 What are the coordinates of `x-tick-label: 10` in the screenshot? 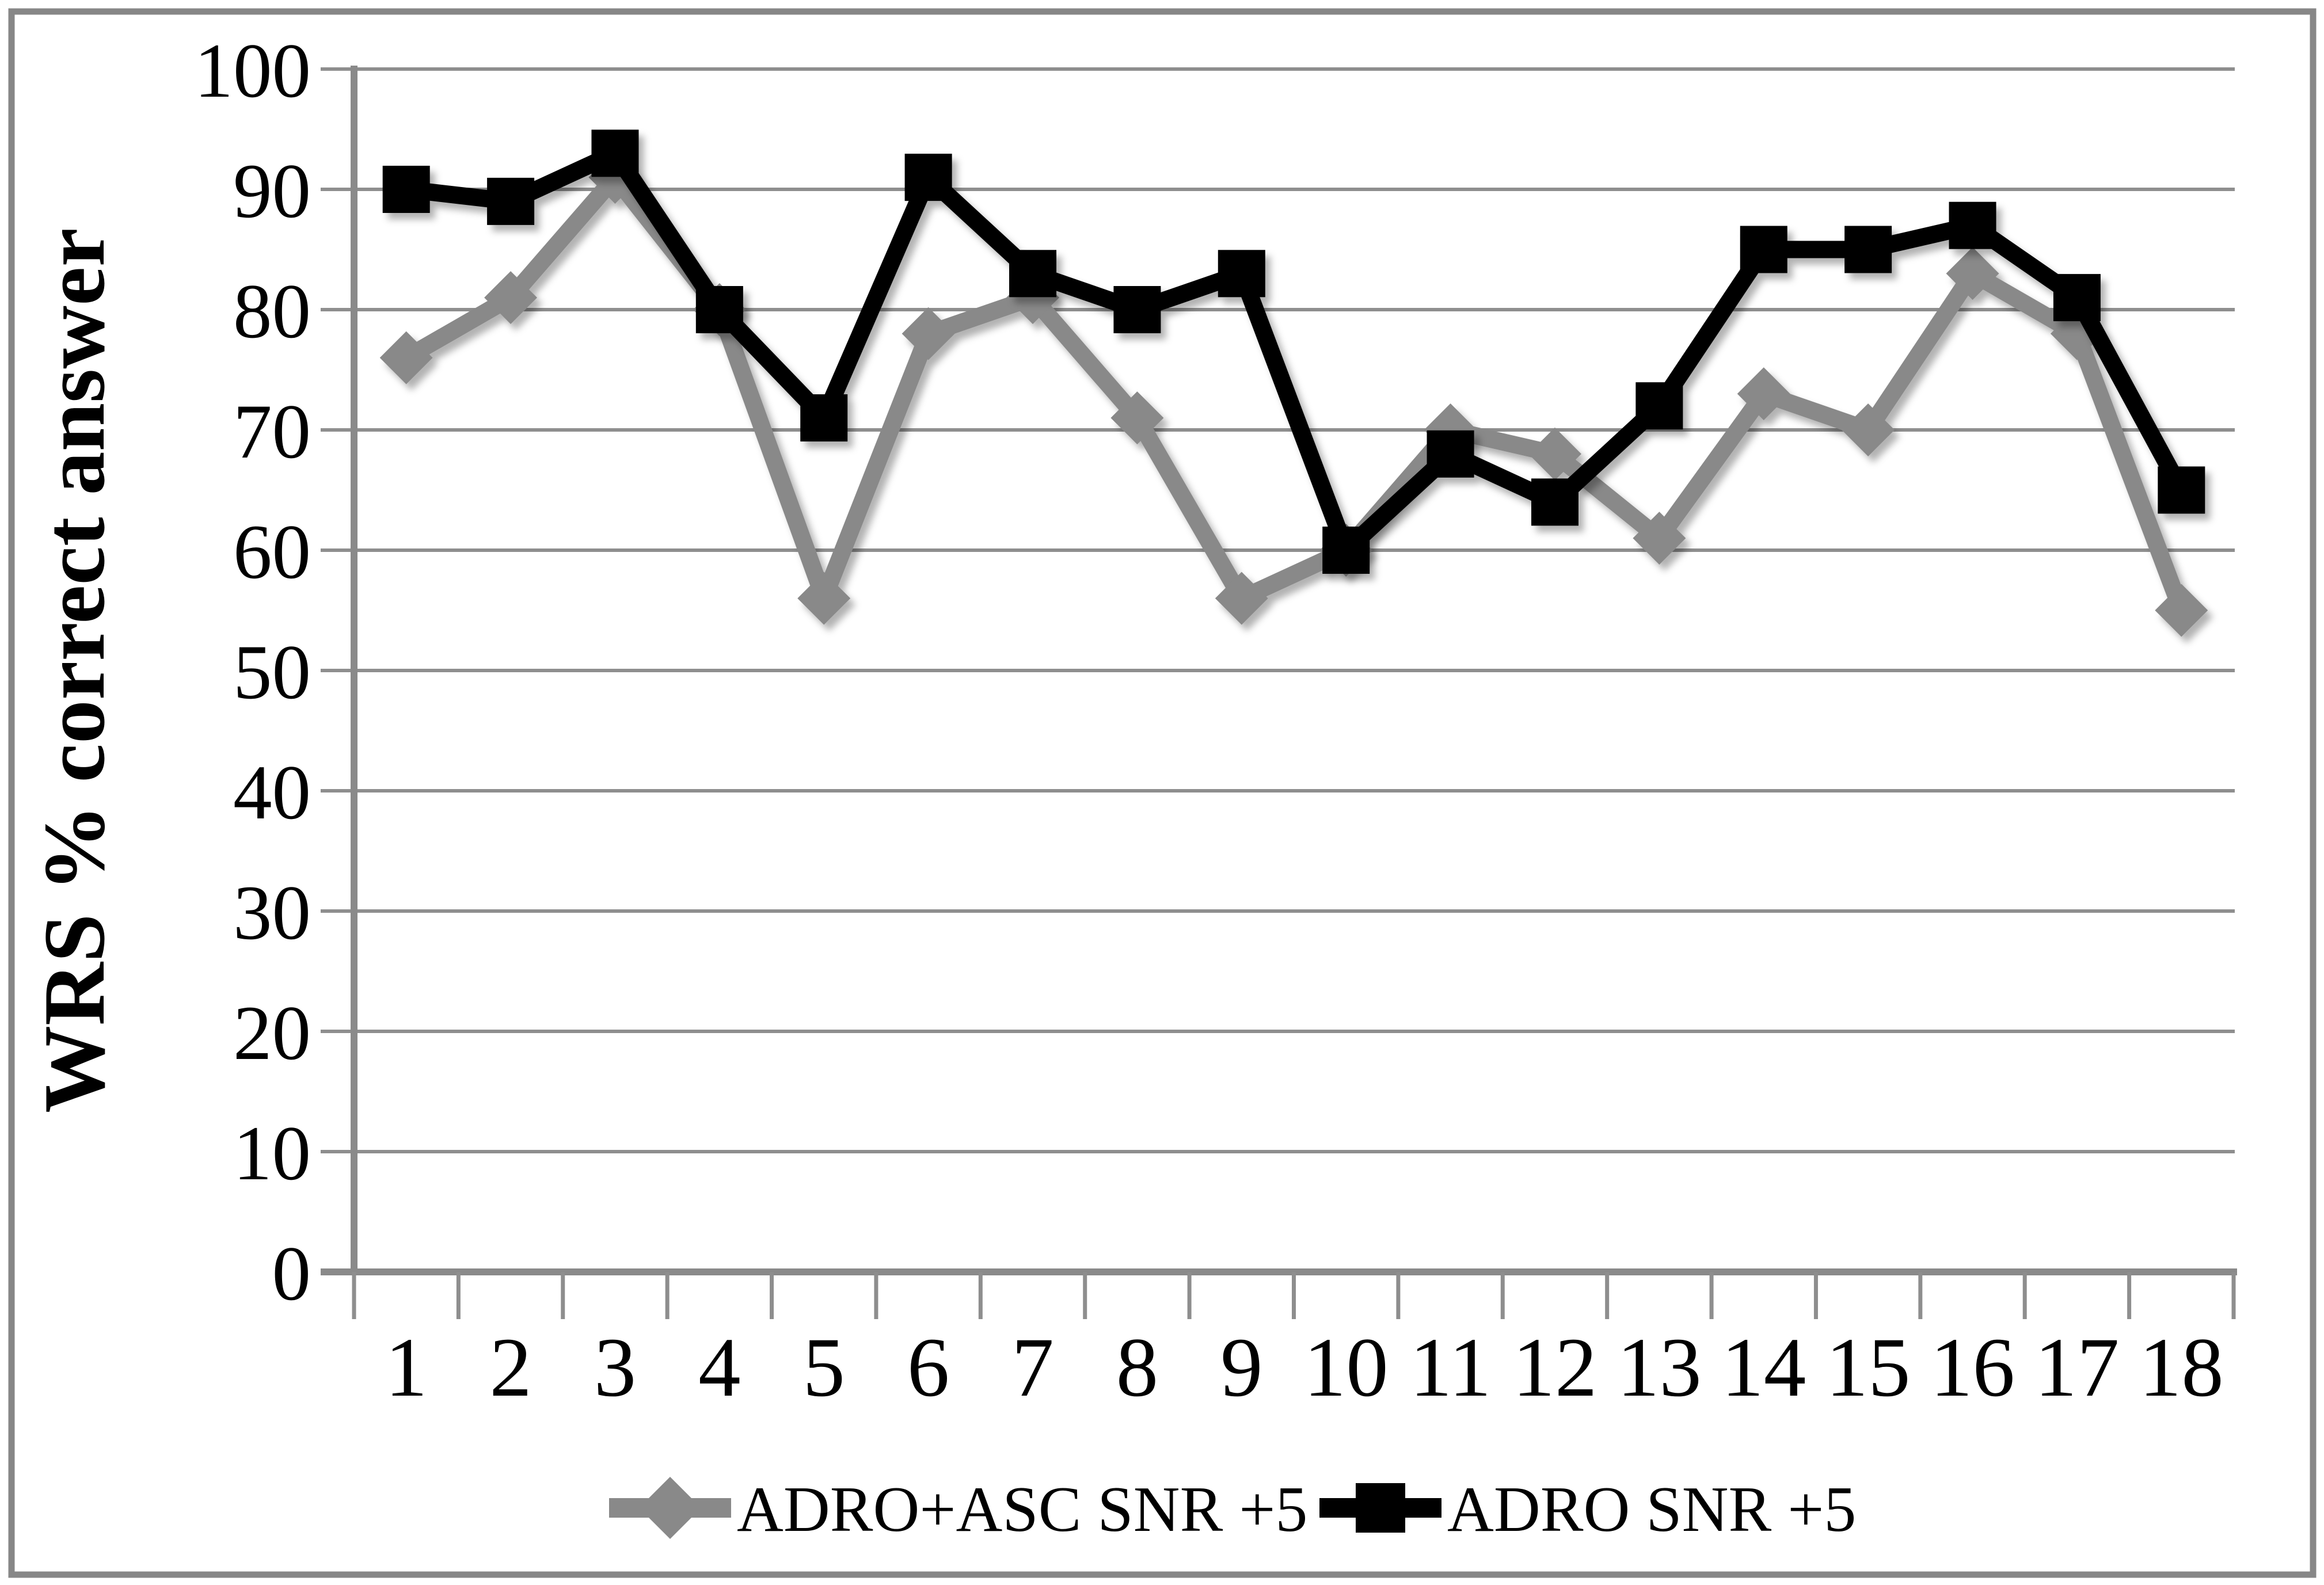 It's located at (1346, 1367).